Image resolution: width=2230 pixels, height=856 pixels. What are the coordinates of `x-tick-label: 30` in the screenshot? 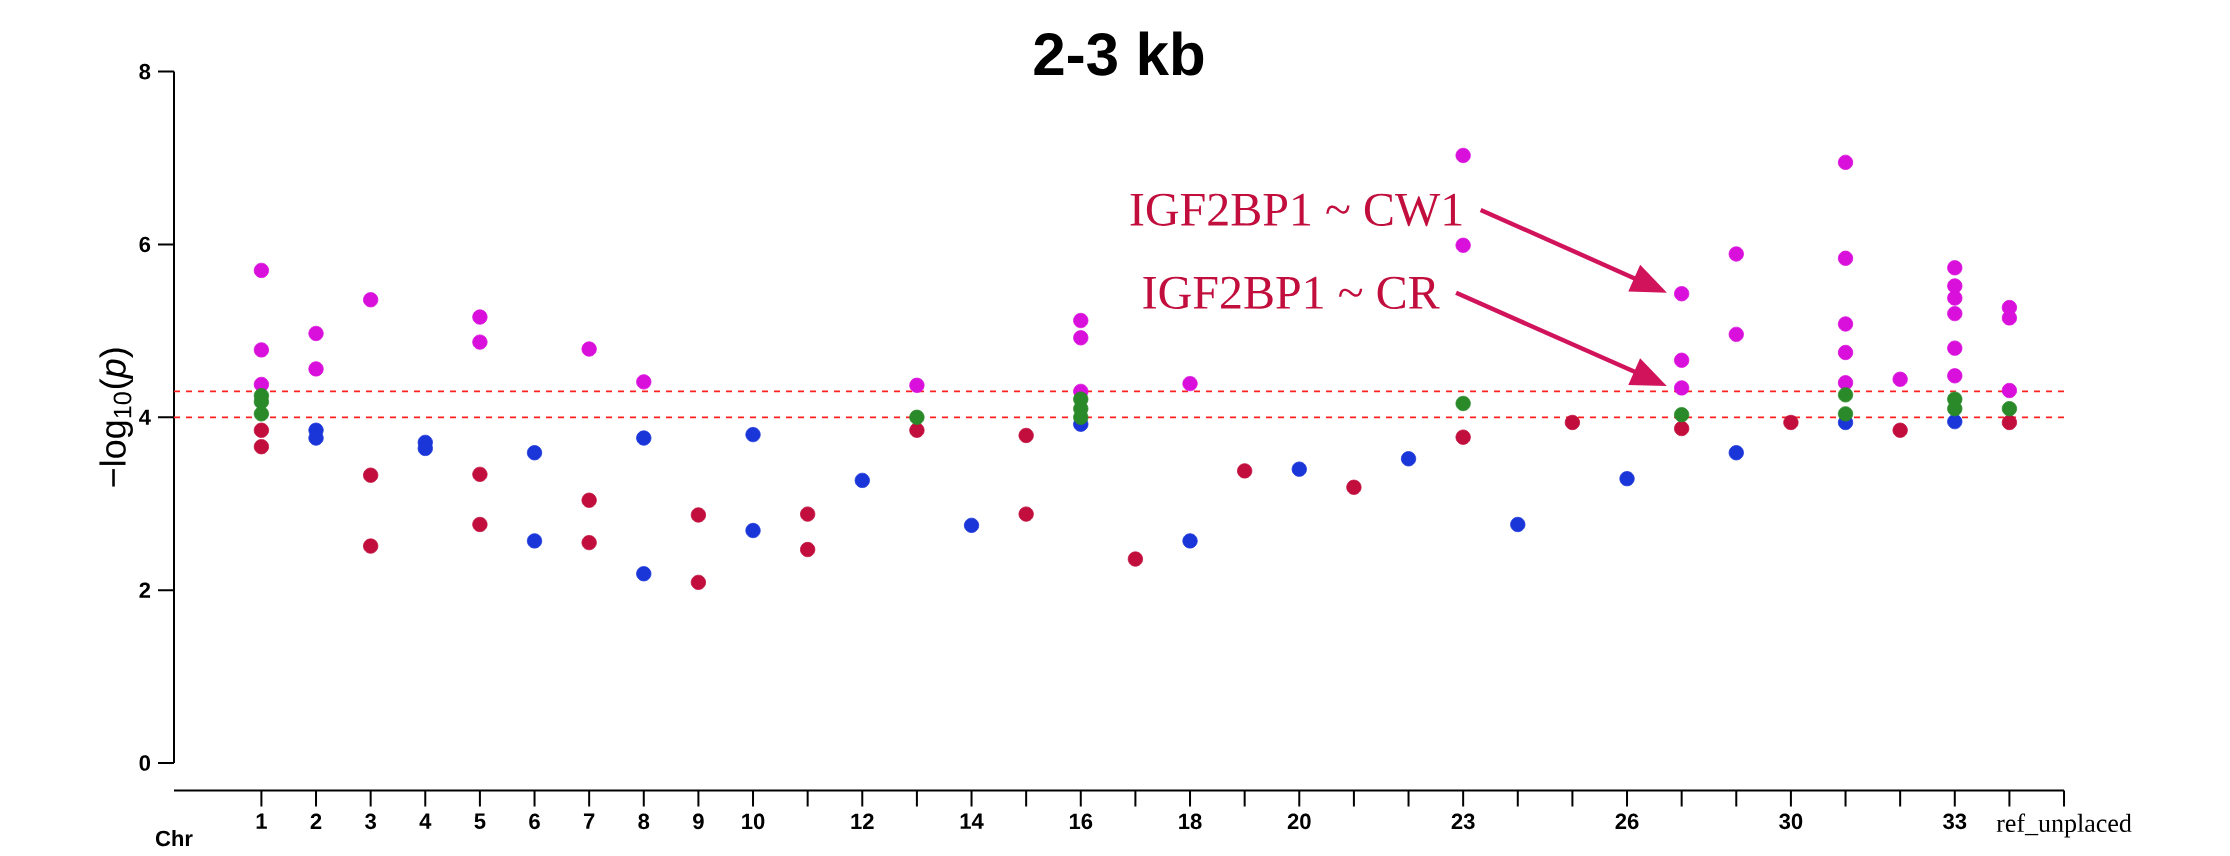 It's located at (1791, 821).